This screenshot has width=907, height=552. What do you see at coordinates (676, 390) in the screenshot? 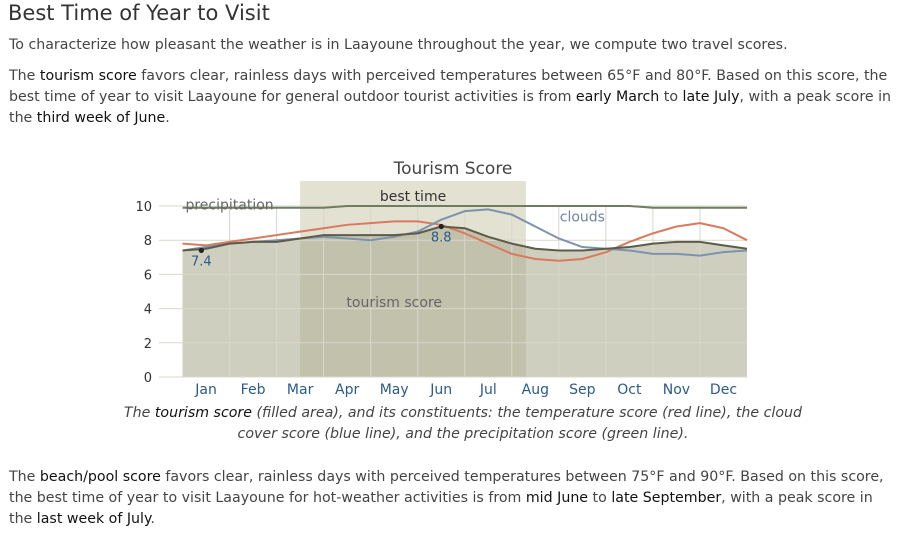
I see `x-tick-label: Nov` at bounding box center [676, 390].